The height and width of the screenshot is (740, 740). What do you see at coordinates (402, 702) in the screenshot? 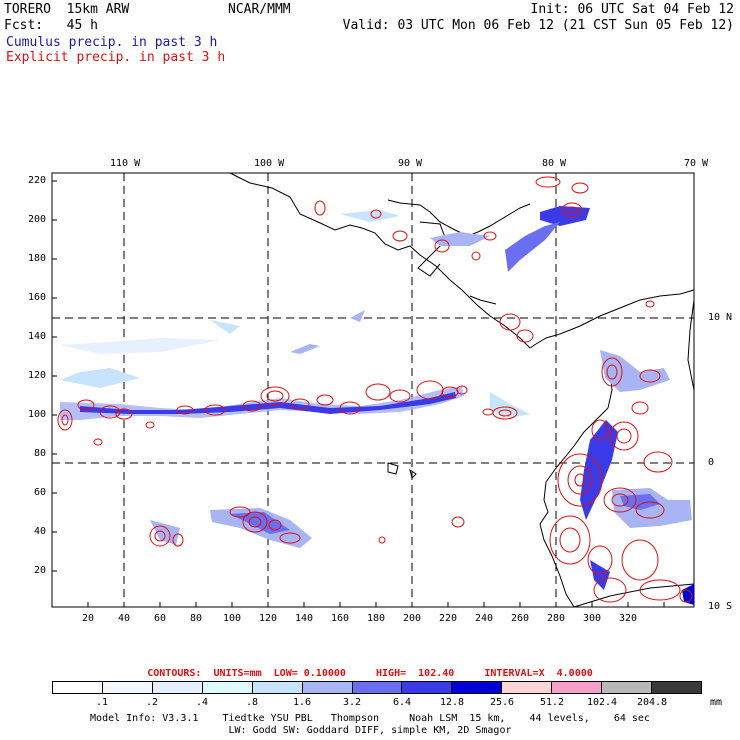
I see `colorbar-label: 6.4` at bounding box center [402, 702].